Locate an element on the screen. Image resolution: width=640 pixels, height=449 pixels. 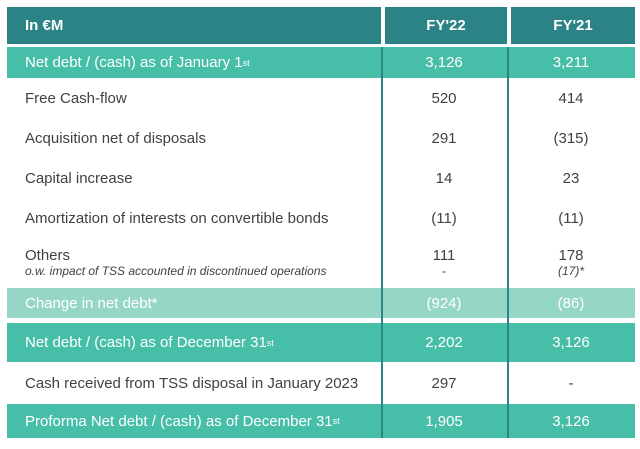
cell-fy22: (924) is located at coordinates (444, 303).